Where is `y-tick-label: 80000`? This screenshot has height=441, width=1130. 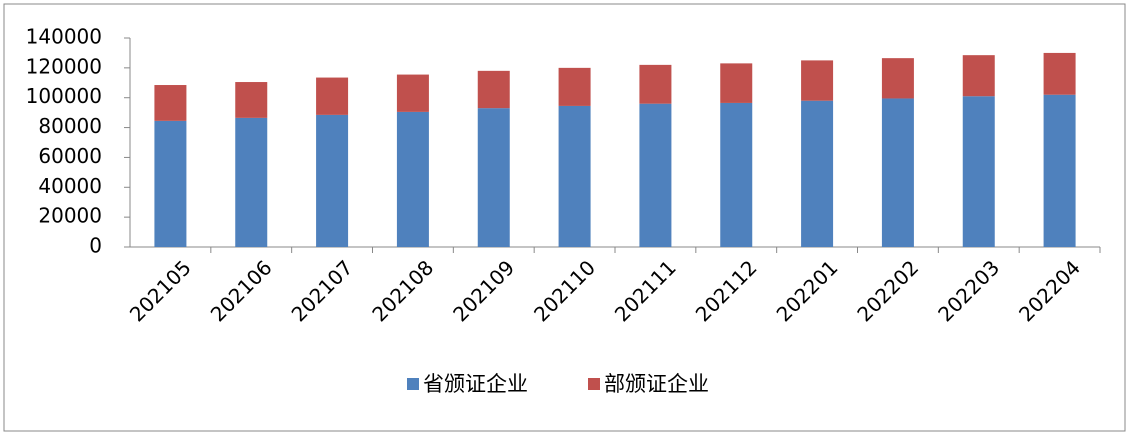
y-tick-label: 80000 is located at coordinates (70, 126).